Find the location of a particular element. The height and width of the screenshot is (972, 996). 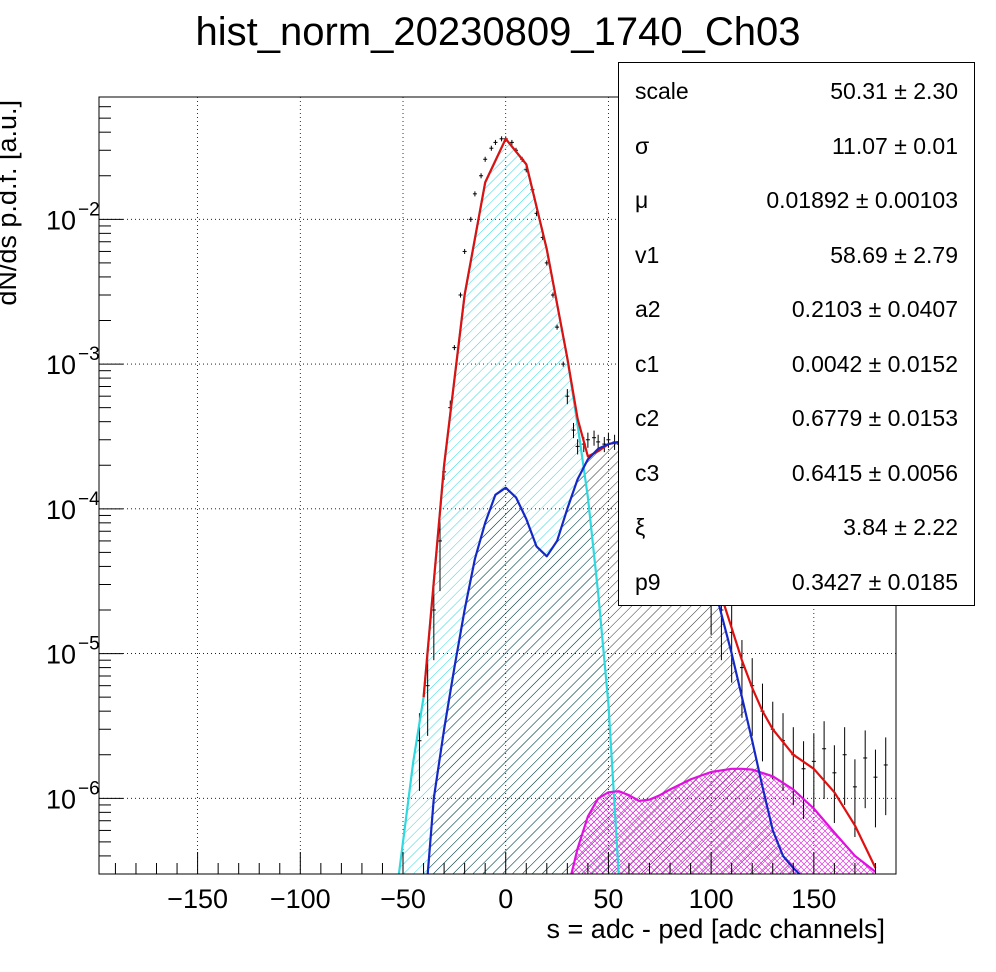

fit-parameter-name: c3 is located at coordinates (647, 472).